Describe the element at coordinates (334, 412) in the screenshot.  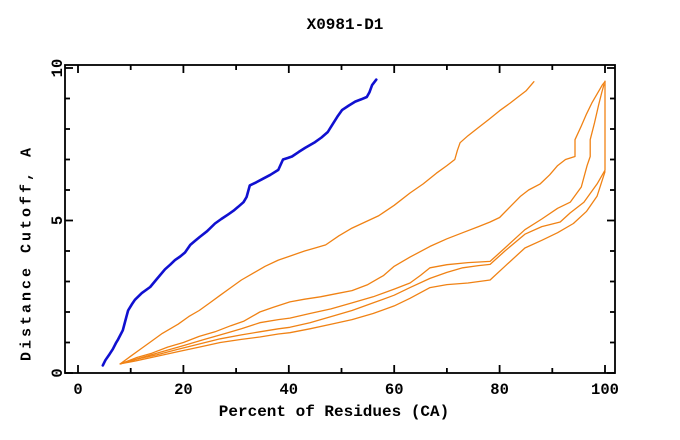
I see `x-axis-label: Percent of Residues (CA)` at that location.